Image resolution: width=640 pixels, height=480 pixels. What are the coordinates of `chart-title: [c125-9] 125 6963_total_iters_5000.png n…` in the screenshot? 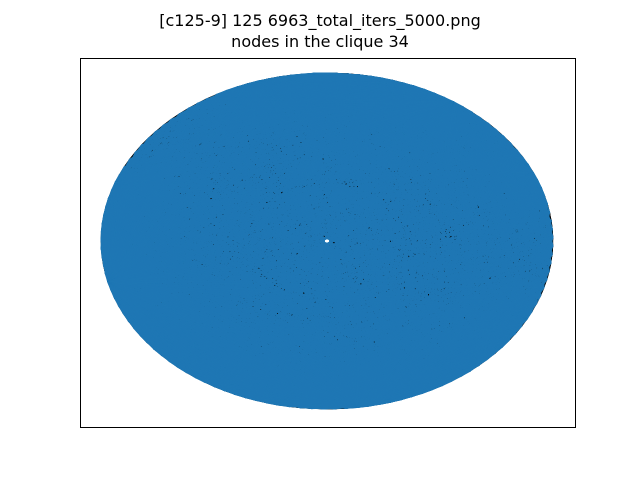 It's located at (320, 31).